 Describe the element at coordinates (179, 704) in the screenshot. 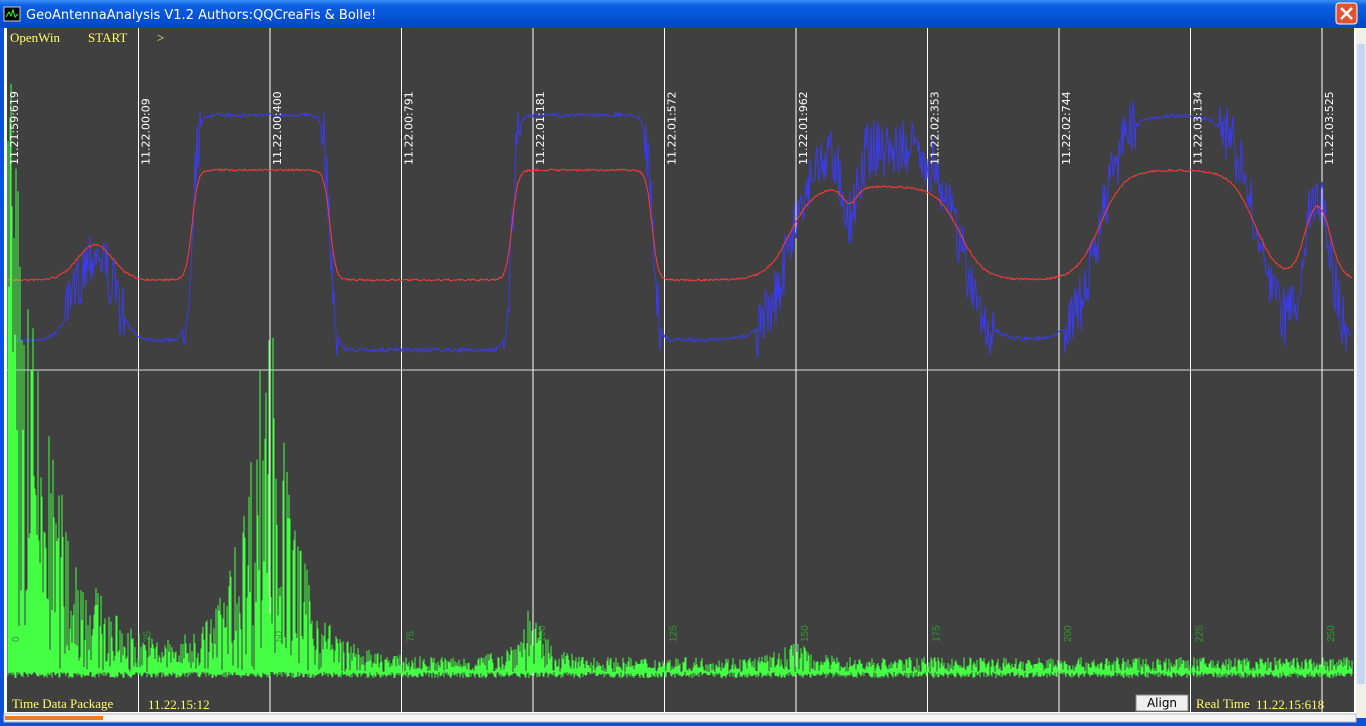

I see `status-value: 11.22.15:12` at that location.